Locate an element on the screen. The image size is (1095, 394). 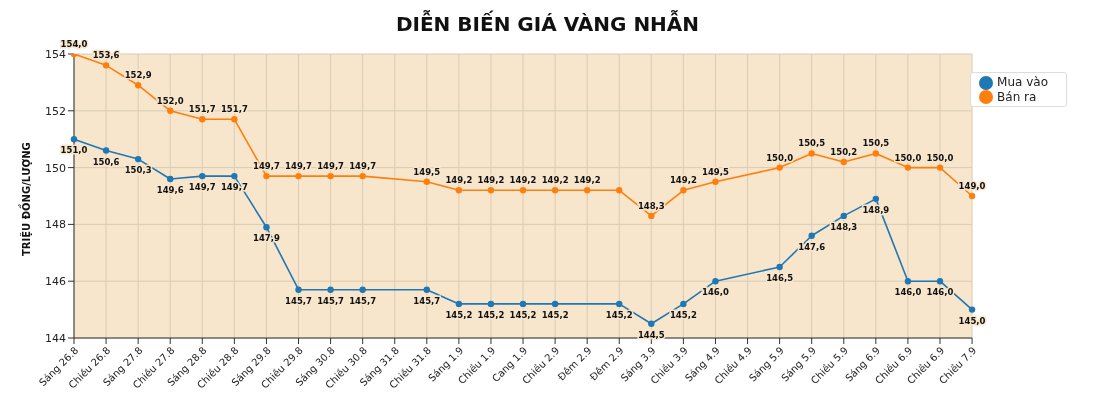
data-label: 154,0 is located at coordinates (74, 44).